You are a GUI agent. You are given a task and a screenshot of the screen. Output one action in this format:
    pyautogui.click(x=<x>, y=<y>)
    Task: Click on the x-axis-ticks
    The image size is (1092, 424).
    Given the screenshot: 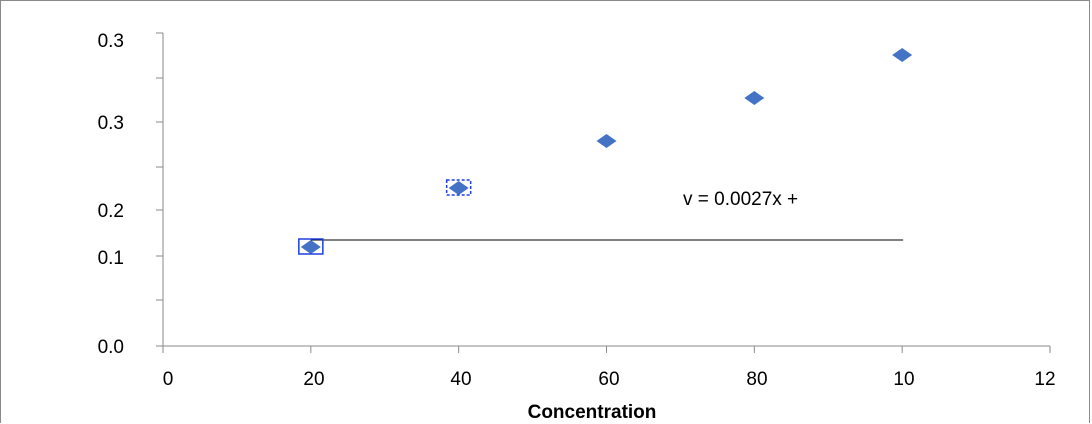 What is the action you would take?
    pyautogui.click(x=606, y=349)
    